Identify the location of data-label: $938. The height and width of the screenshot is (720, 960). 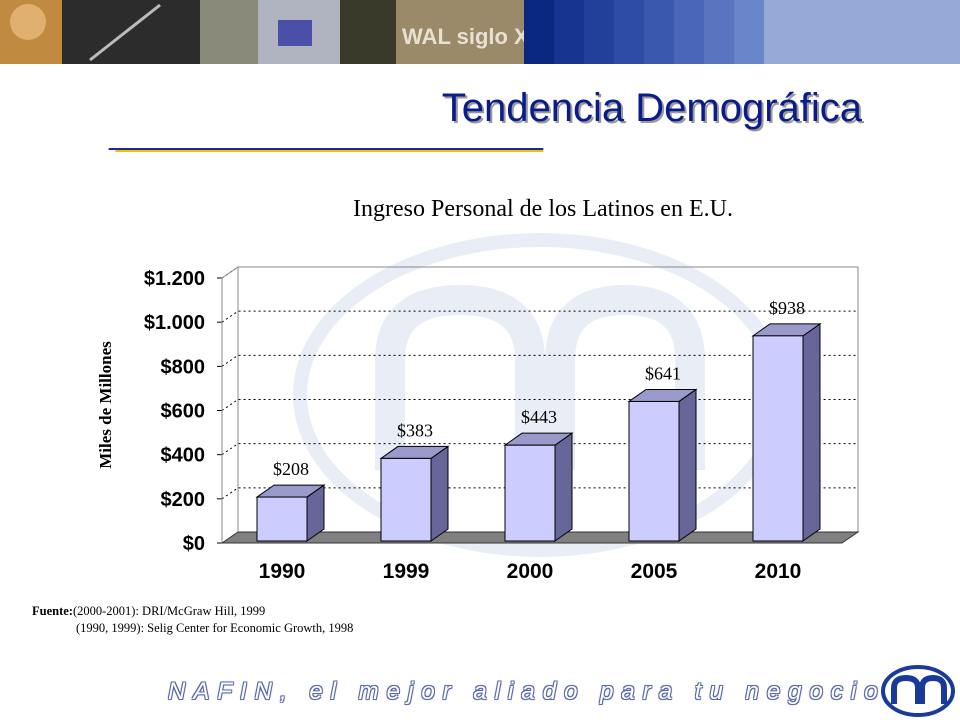
(787, 308).